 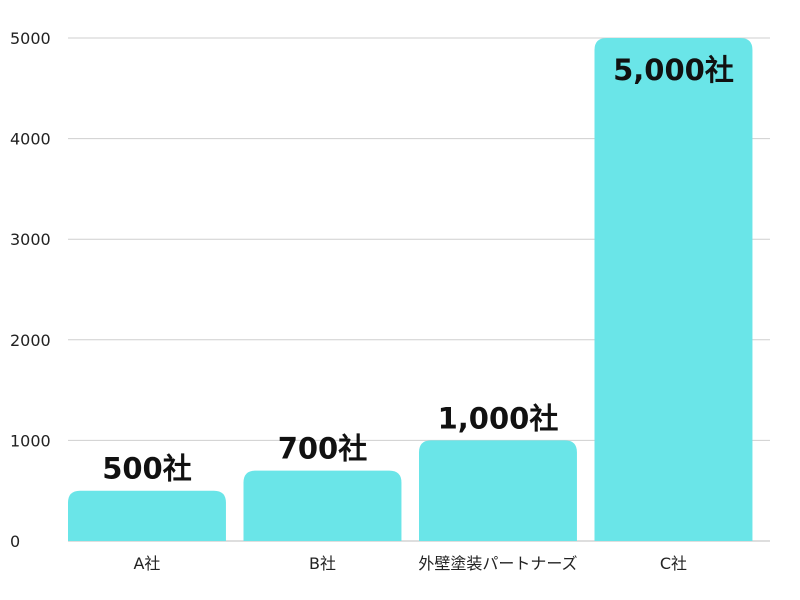 I want to click on x-tick-label: C社, so click(x=673, y=563).